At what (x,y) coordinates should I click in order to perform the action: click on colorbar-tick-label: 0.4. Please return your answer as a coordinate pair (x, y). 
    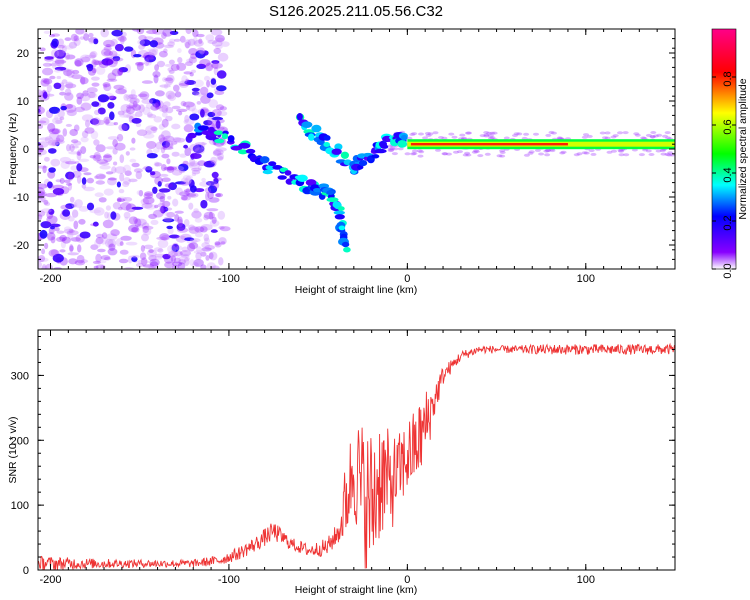
    Looking at the image, I should click on (728, 174).